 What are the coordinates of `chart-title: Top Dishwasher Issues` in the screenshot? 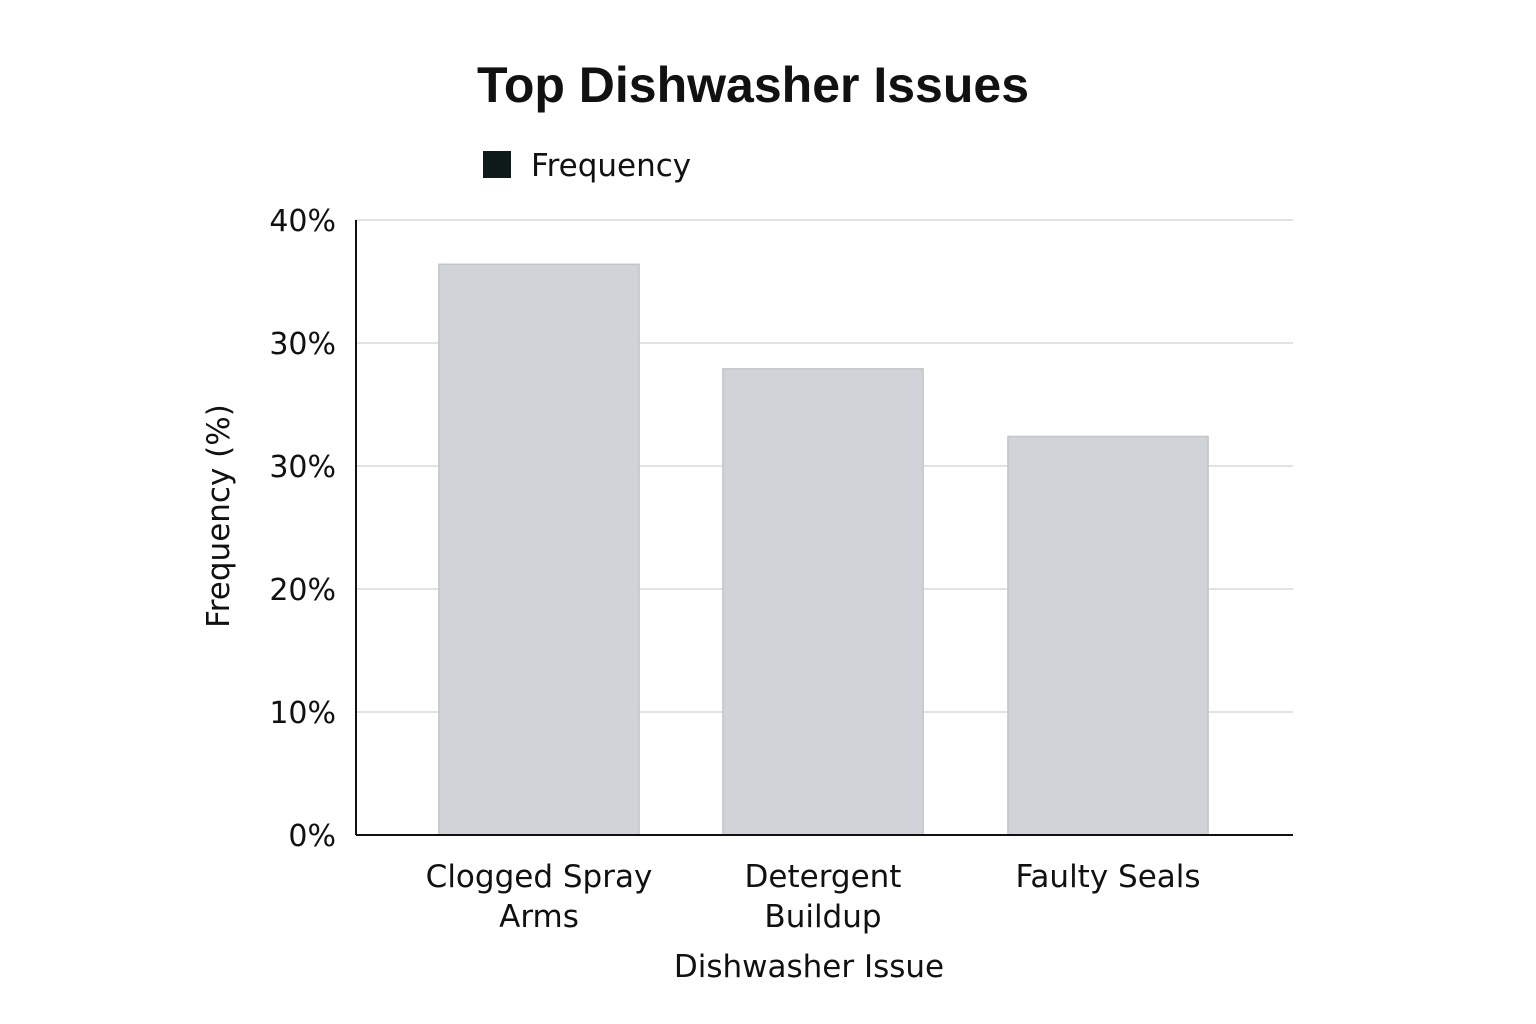 It's located at (753, 85).